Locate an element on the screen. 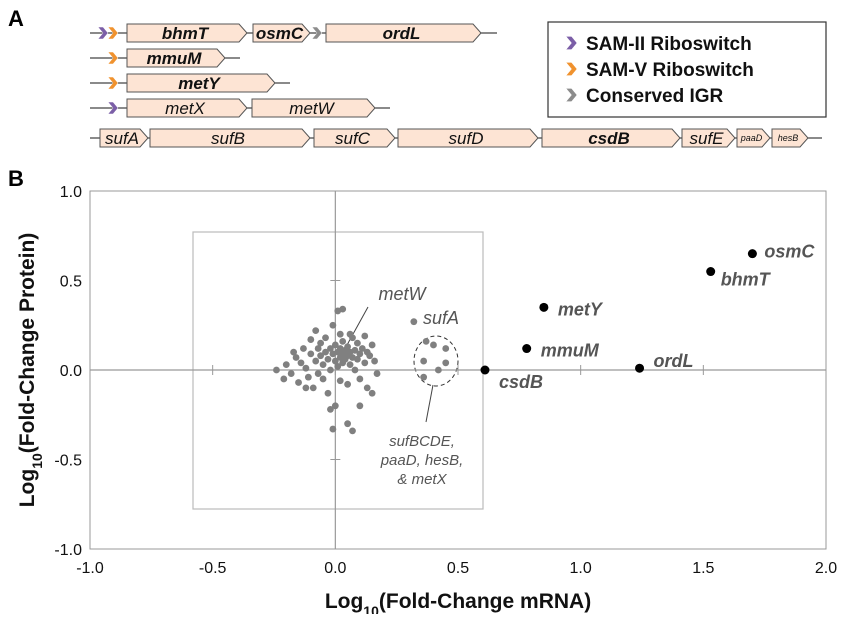 The width and height of the screenshot is (846, 619). gene-name: hesB is located at coordinates (788, 138).